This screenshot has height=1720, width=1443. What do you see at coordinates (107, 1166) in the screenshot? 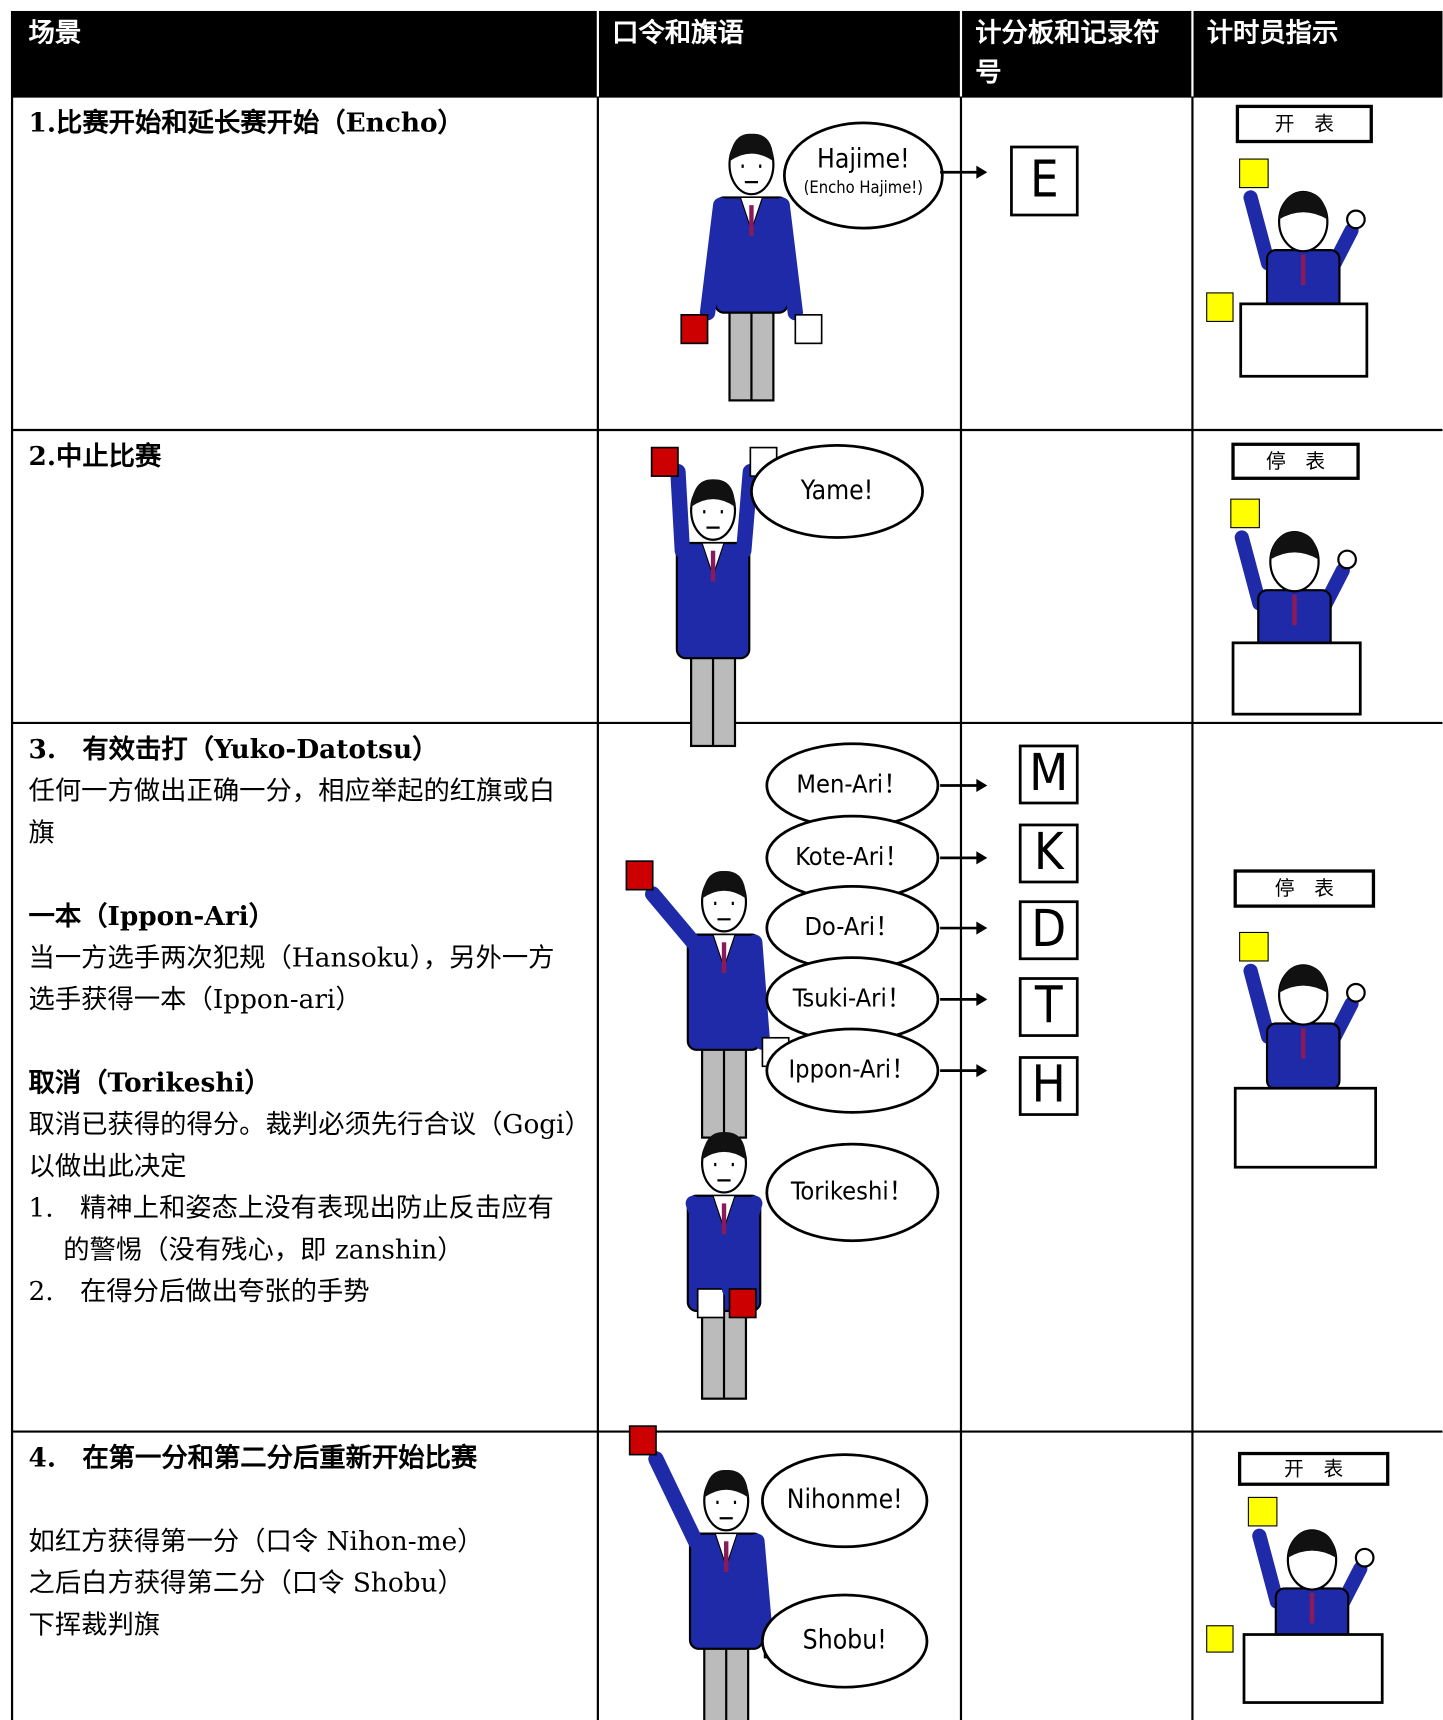
I see `scene-text: 以做出此决定` at bounding box center [107, 1166].